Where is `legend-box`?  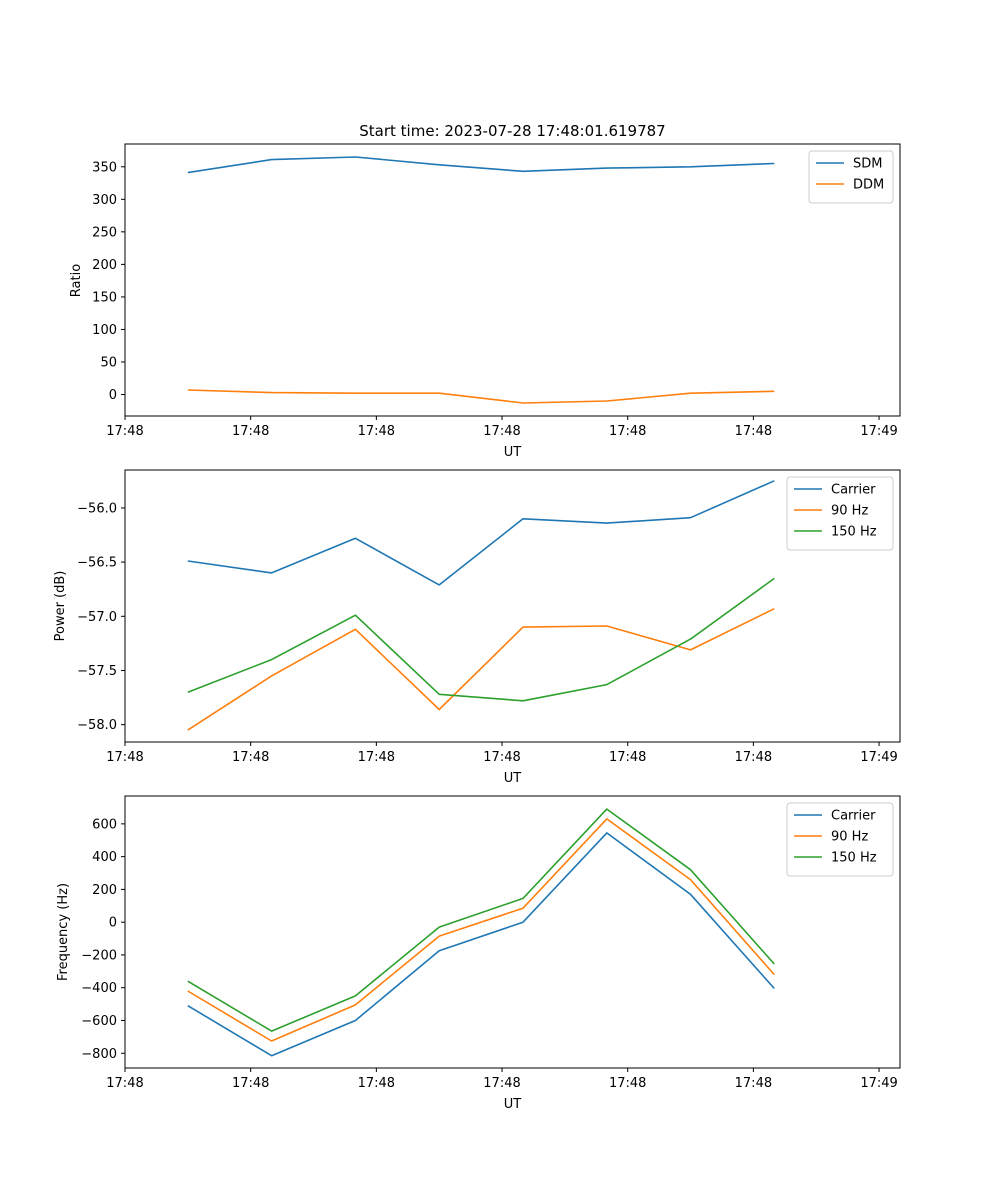
legend-box is located at coordinates (851, 177).